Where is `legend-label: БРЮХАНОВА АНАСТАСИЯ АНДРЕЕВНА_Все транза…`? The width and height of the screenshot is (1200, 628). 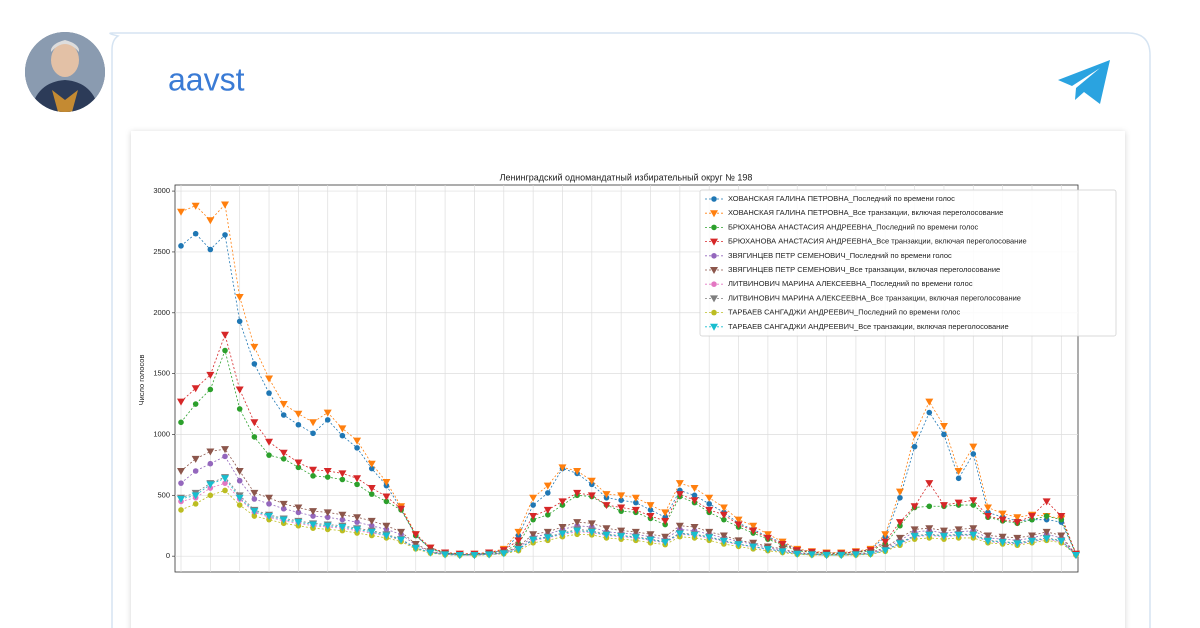 legend-label: БРЮХАНОВА АНАСТАСИЯ АНДРЕЕВНА_Все транза… is located at coordinates (877, 241).